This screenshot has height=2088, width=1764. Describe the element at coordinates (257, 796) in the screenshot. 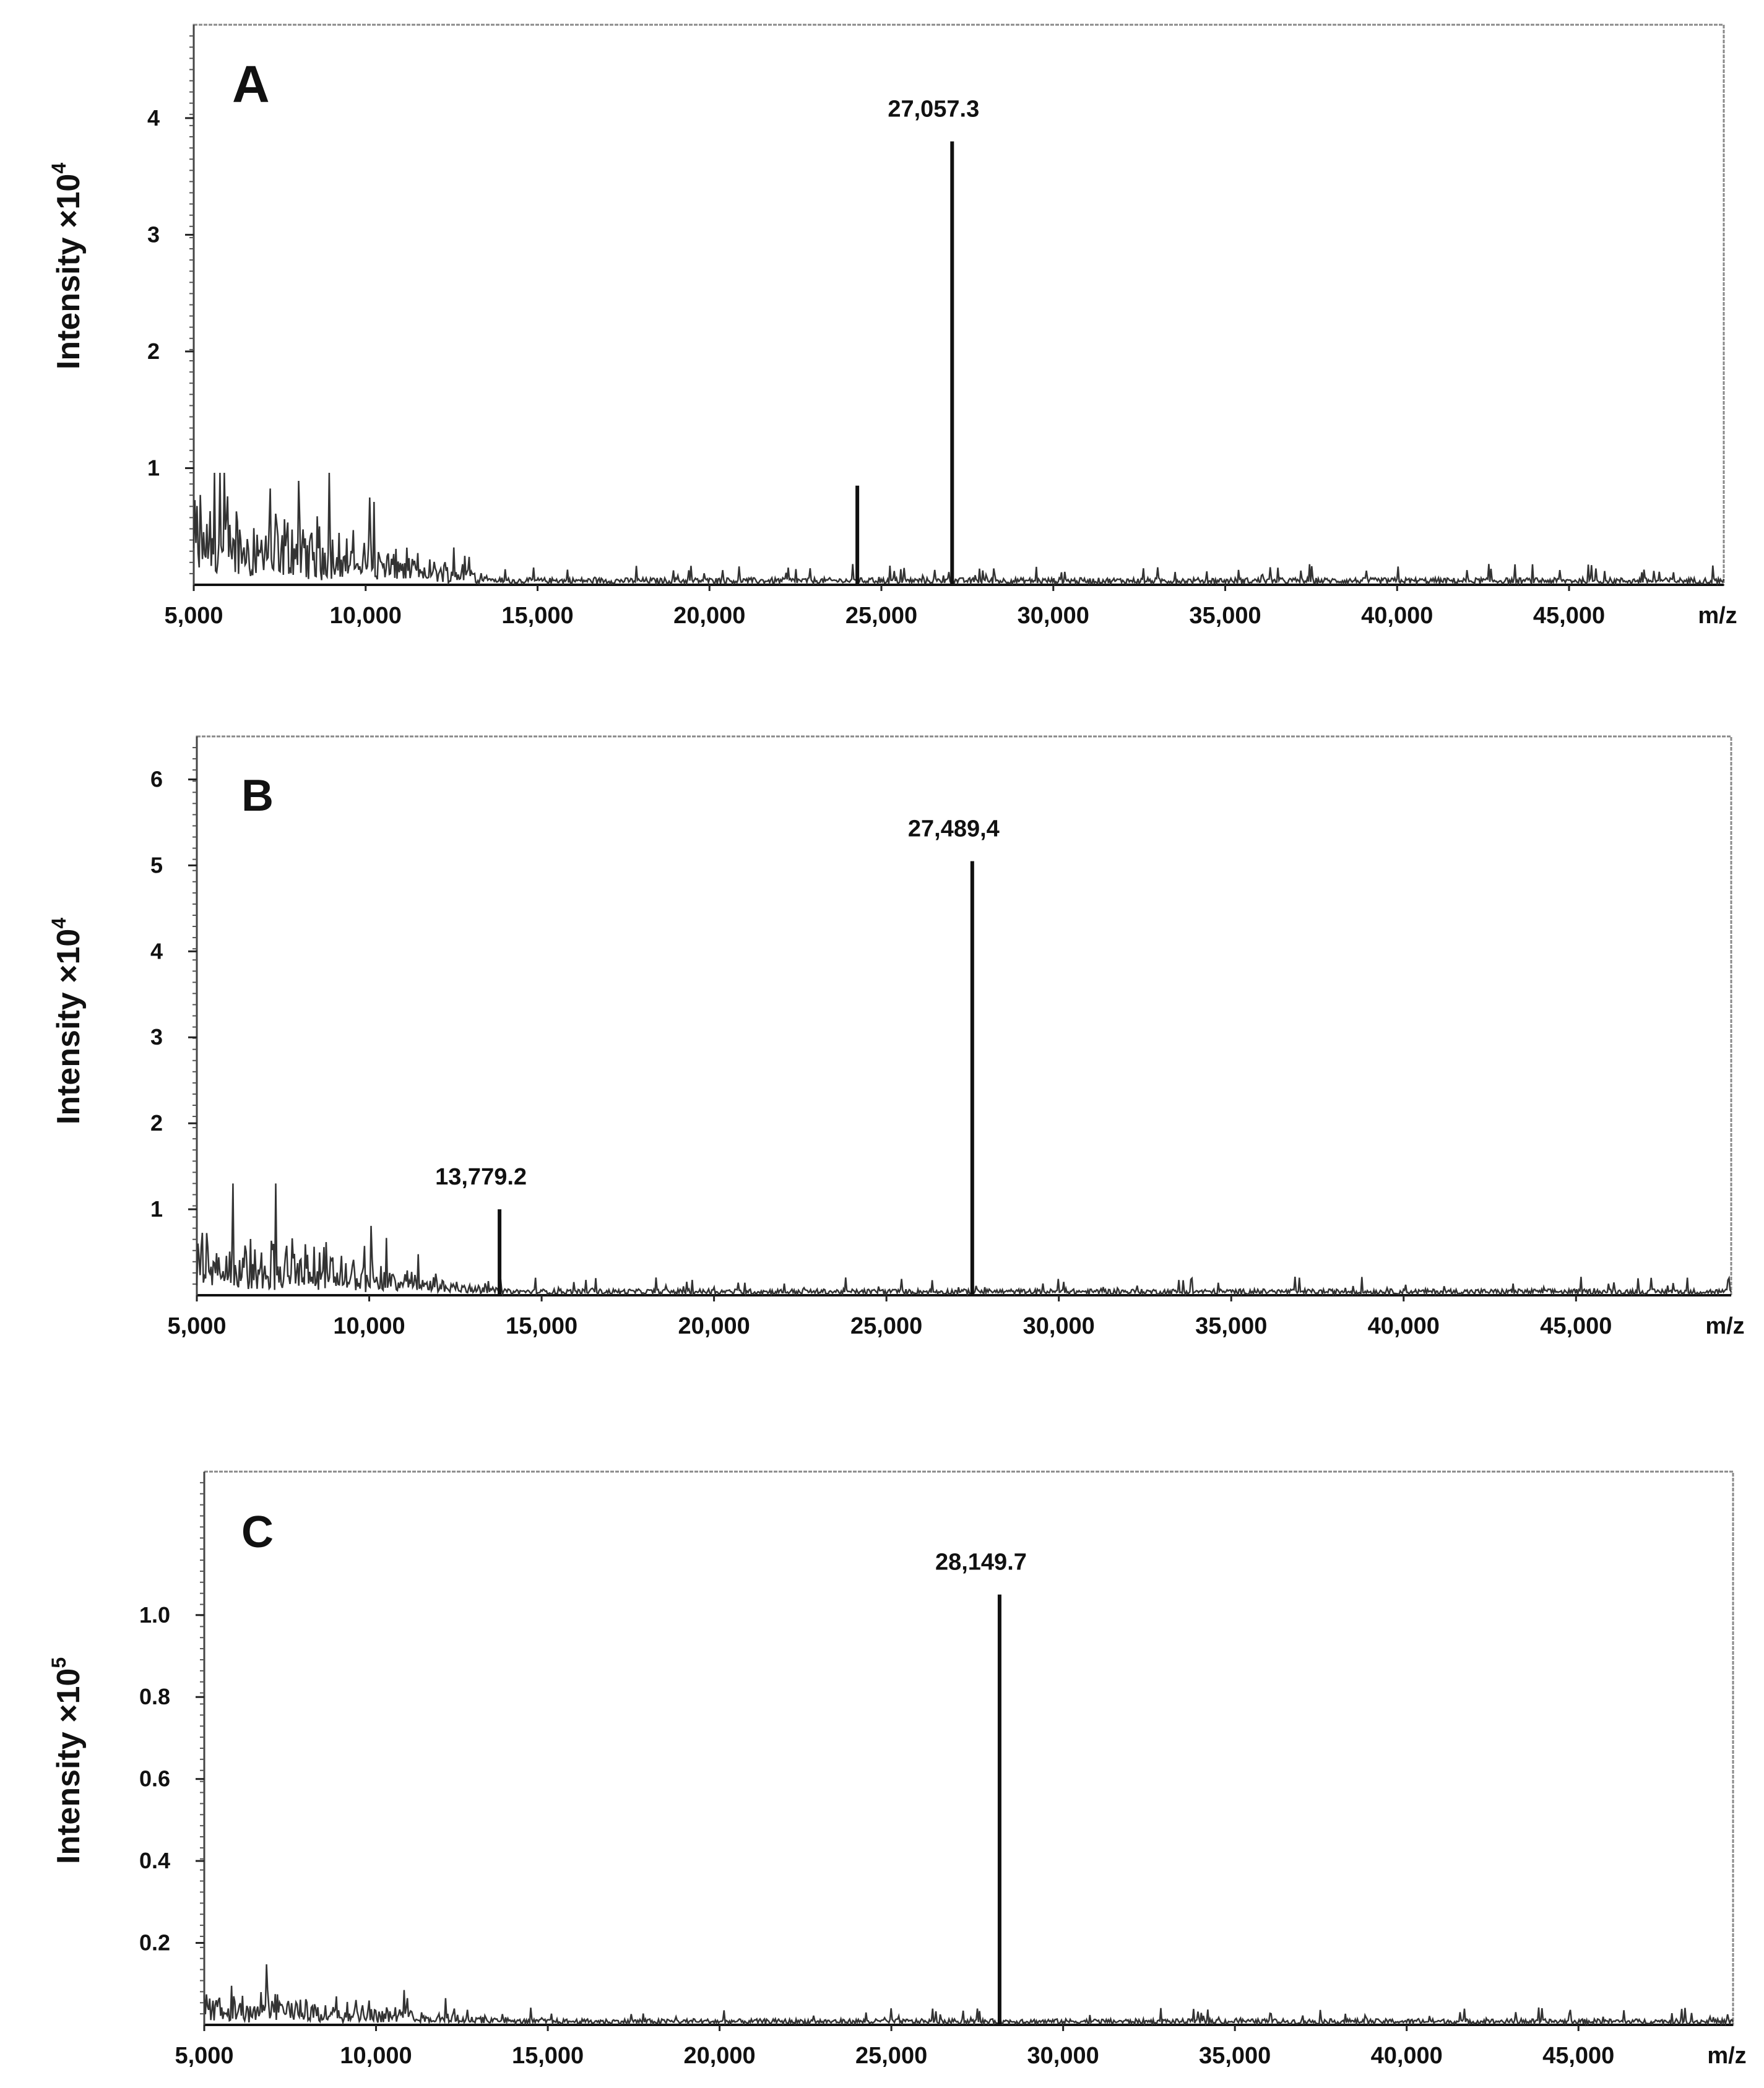

I see `panel-label: B` at that location.